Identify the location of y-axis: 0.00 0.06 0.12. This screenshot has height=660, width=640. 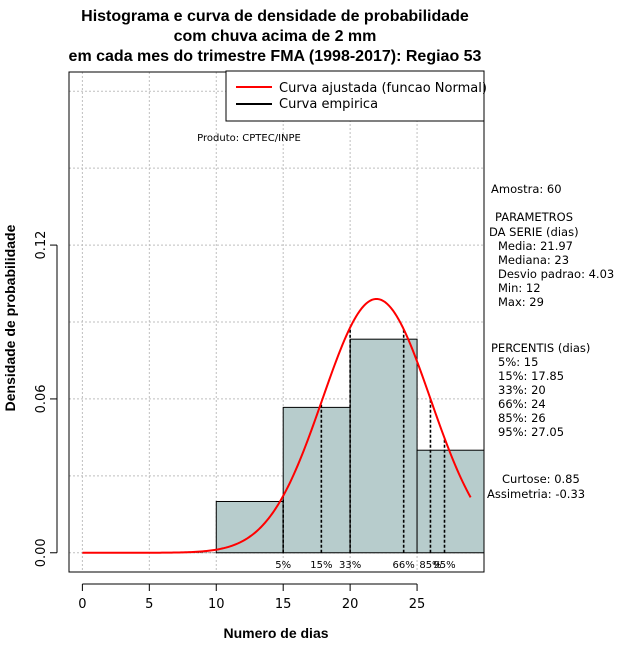
(46, 399).